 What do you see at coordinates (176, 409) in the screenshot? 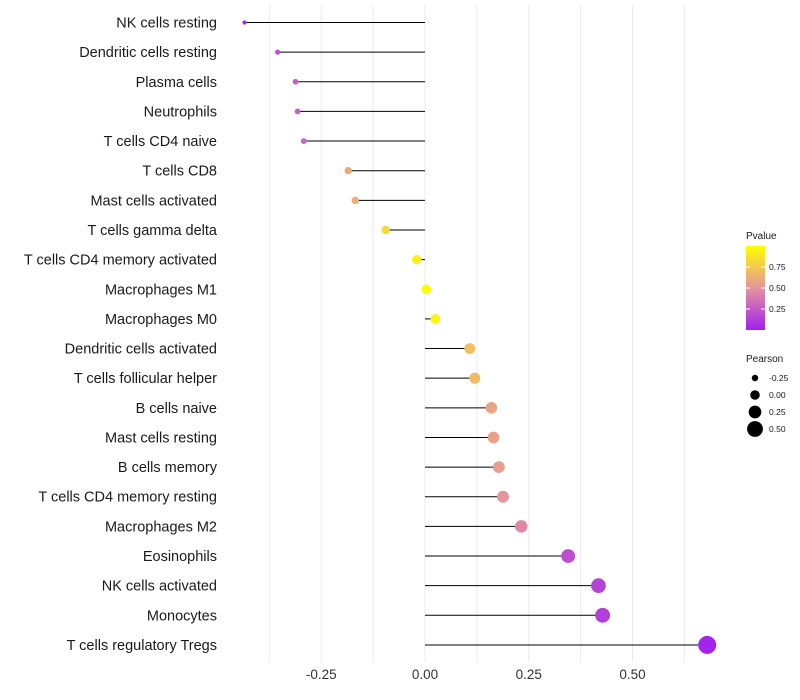
I see `category-label: B cells naive` at bounding box center [176, 409].